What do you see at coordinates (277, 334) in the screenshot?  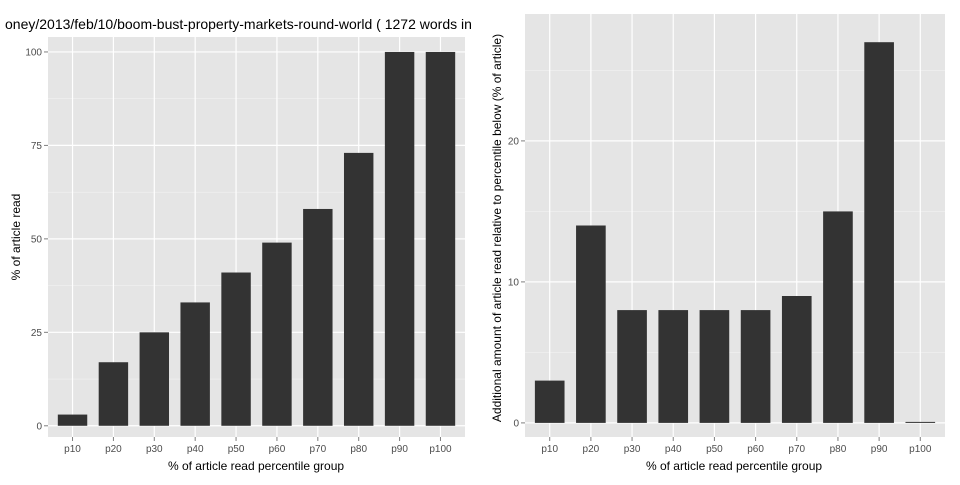 I see `left-bar-p60` at bounding box center [277, 334].